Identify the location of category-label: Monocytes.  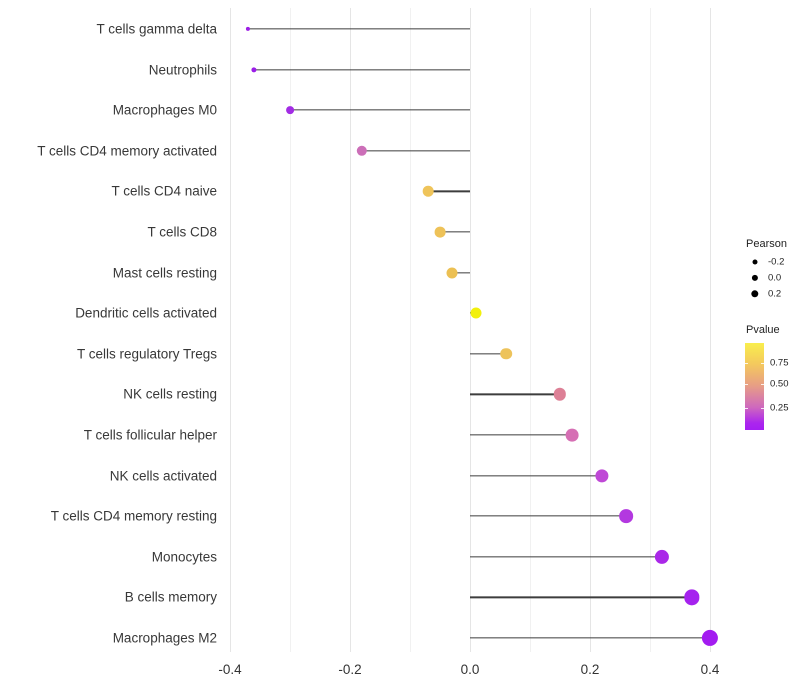
(184, 557).